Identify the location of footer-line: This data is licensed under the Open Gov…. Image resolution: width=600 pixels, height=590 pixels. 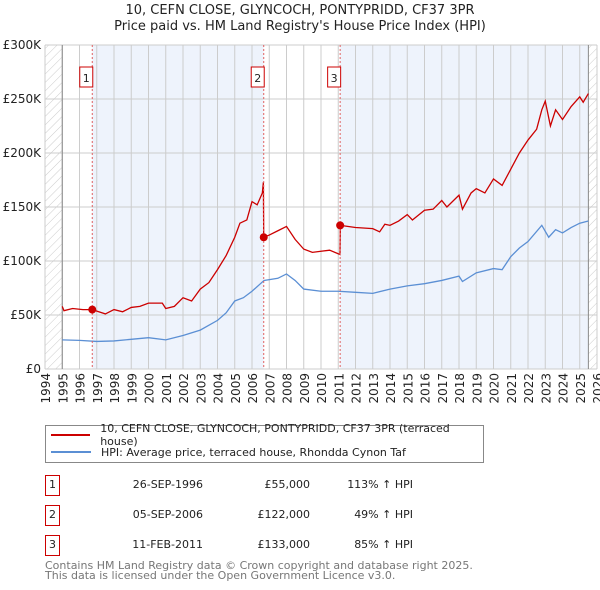
(220, 575).